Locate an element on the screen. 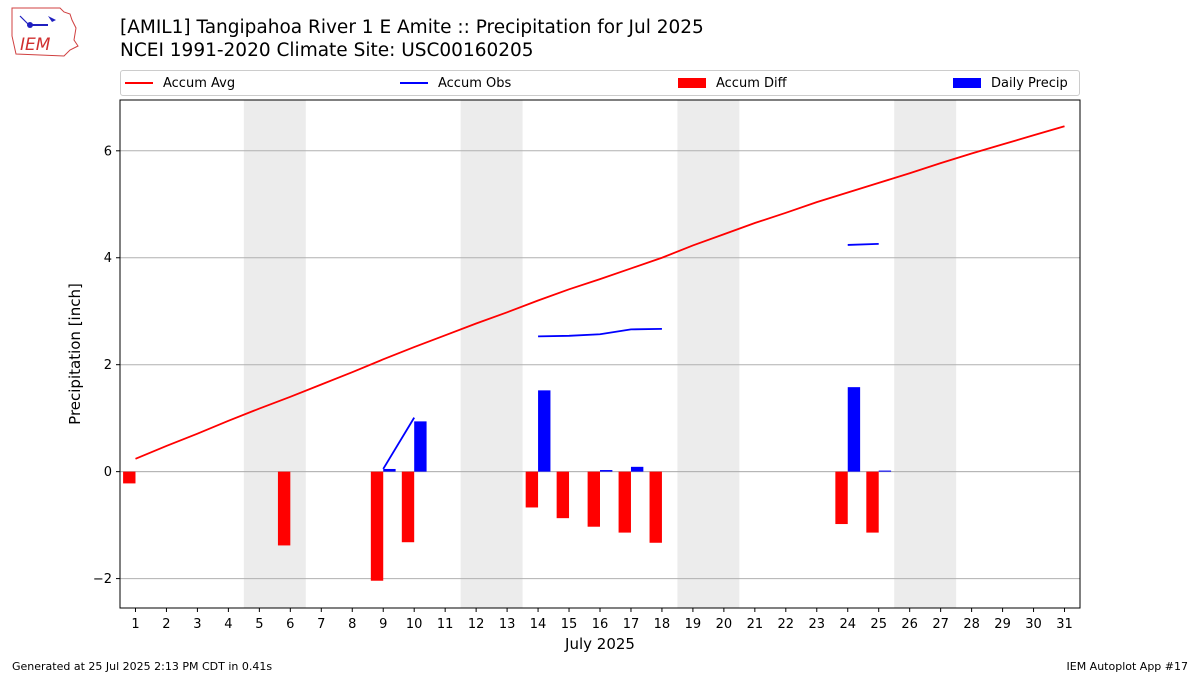 This screenshot has height=675, width=1200. y-axis-label: Precipitation [inch] is located at coordinates (75, 354).